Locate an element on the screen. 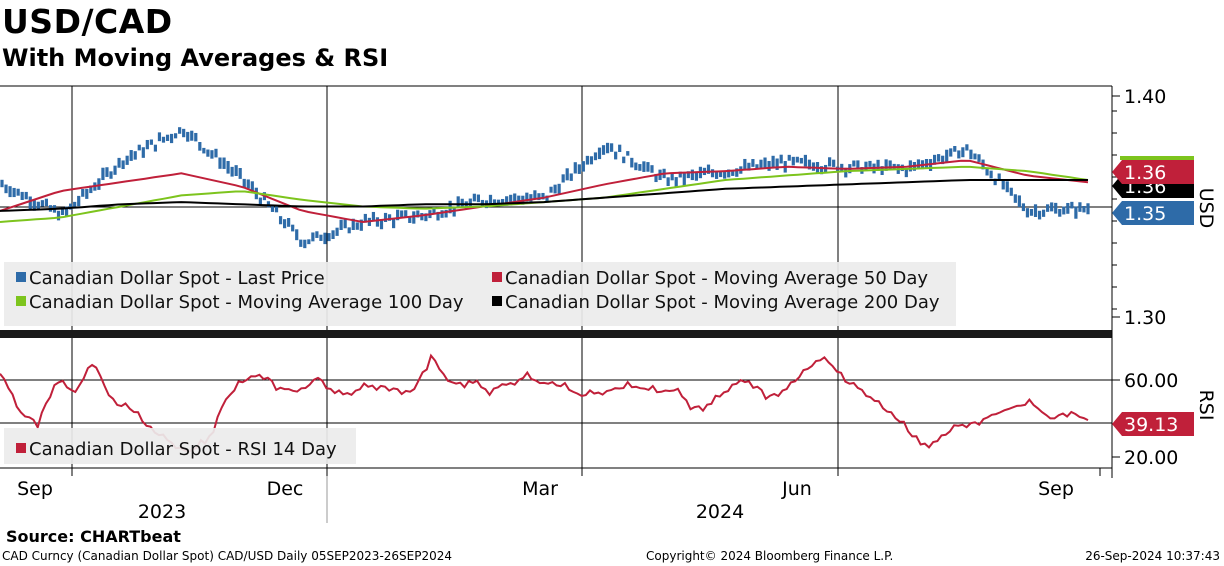 The width and height of the screenshot is (1224, 566). rsi-tag-label: 39.13 is located at coordinates (1151, 425).